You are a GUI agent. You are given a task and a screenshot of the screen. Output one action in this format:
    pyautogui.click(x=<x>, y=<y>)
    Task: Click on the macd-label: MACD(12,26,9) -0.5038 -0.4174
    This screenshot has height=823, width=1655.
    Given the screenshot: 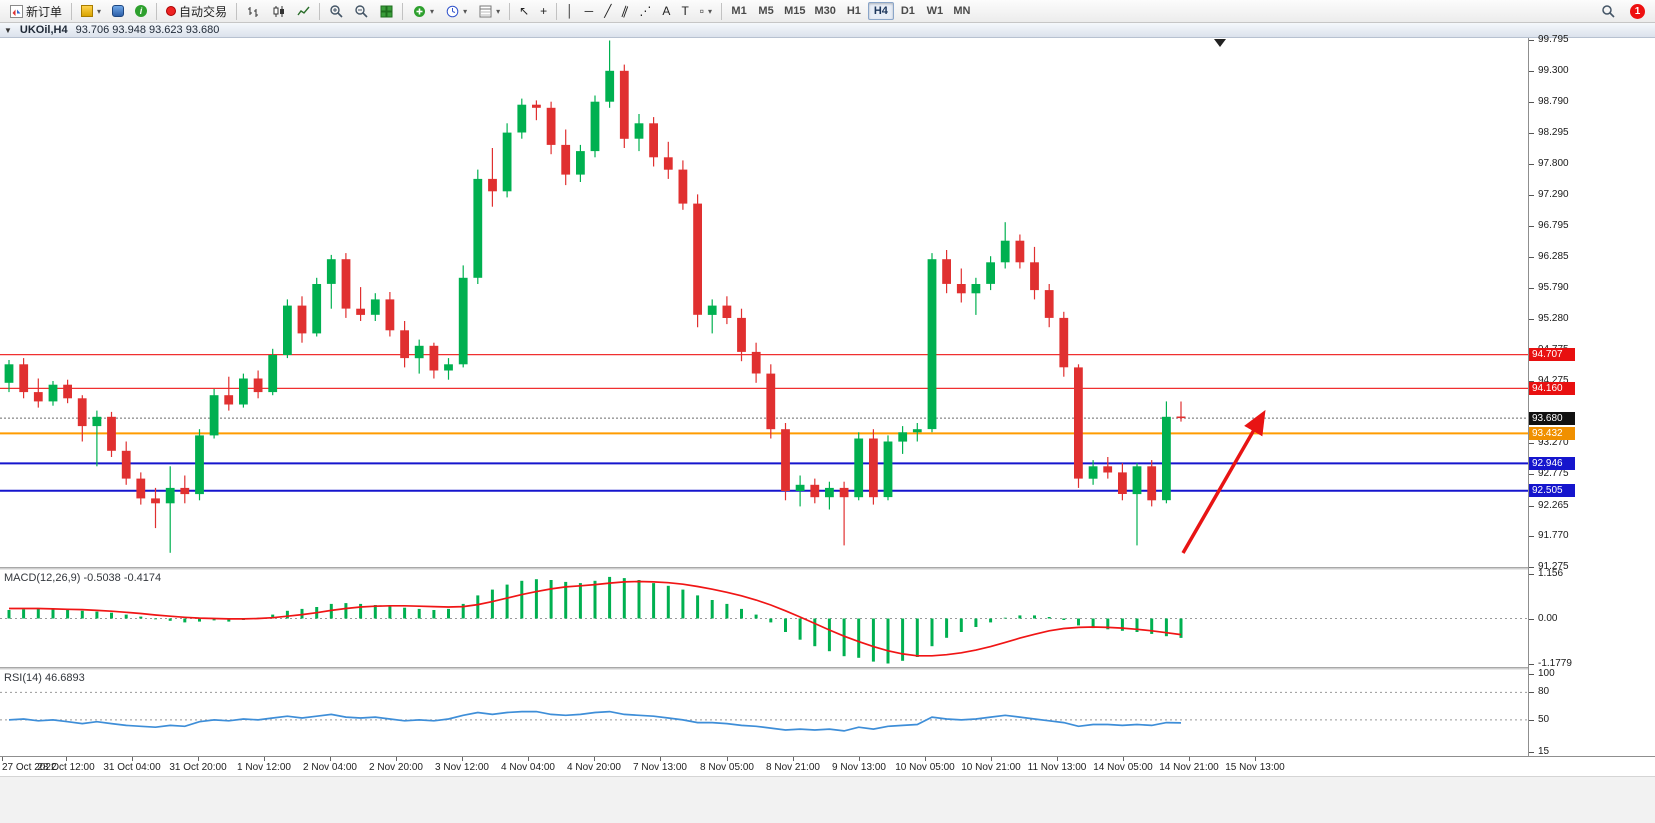 What is the action you would take?
    pyautogui.click(x=82, y=578)
    